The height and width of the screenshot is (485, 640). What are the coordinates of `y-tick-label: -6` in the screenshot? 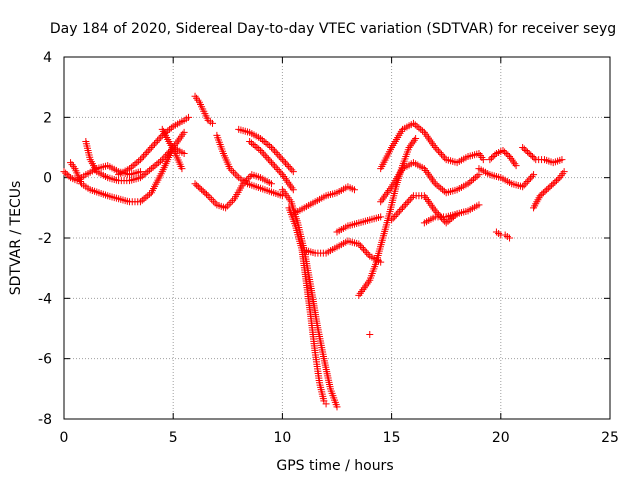 It's located at (45, 360).